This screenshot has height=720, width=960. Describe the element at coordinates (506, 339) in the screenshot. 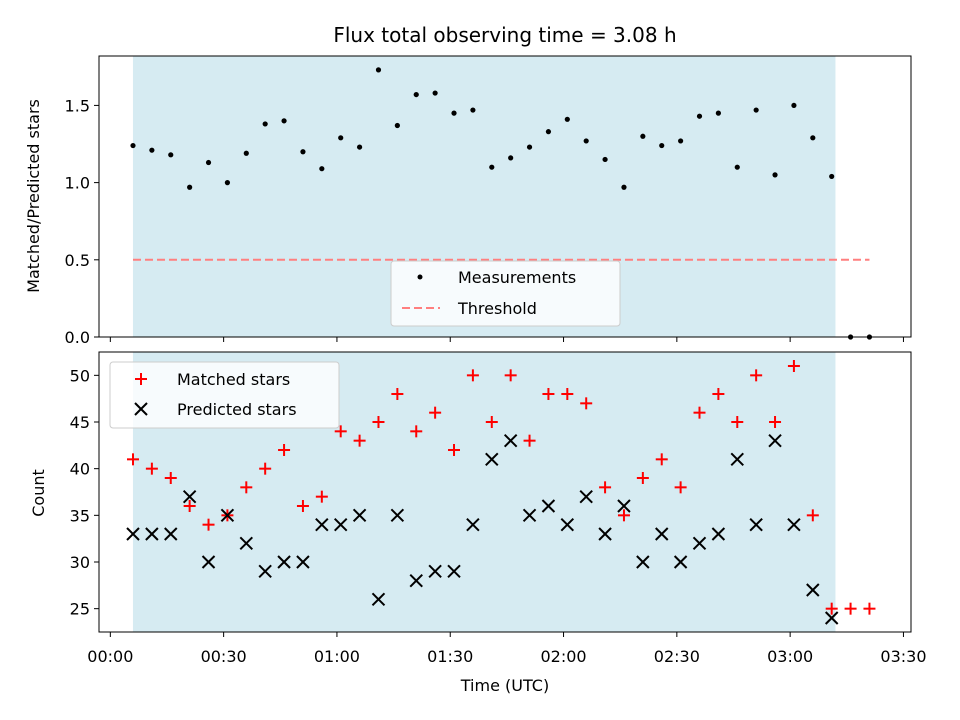

I see `top-x-ticks` at that location.